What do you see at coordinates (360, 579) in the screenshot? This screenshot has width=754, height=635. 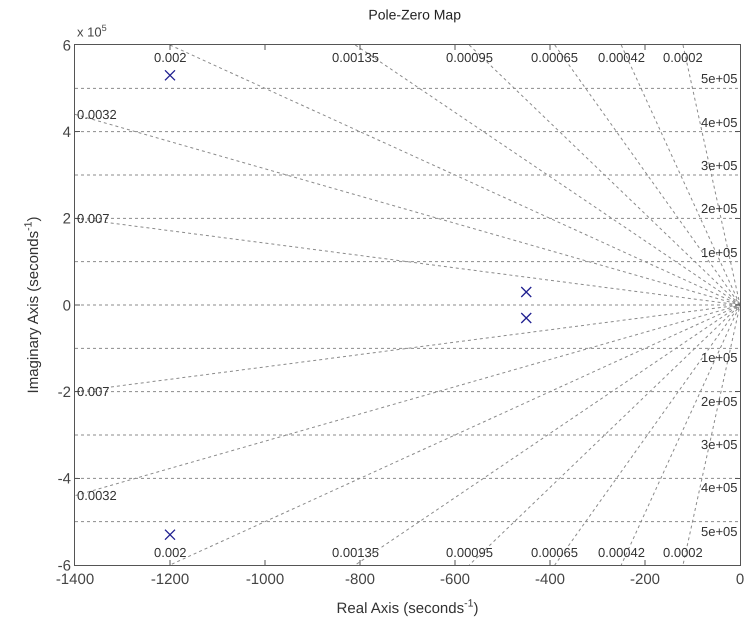 I see `x-tick-label: -800` at bounding box center [360, 579].